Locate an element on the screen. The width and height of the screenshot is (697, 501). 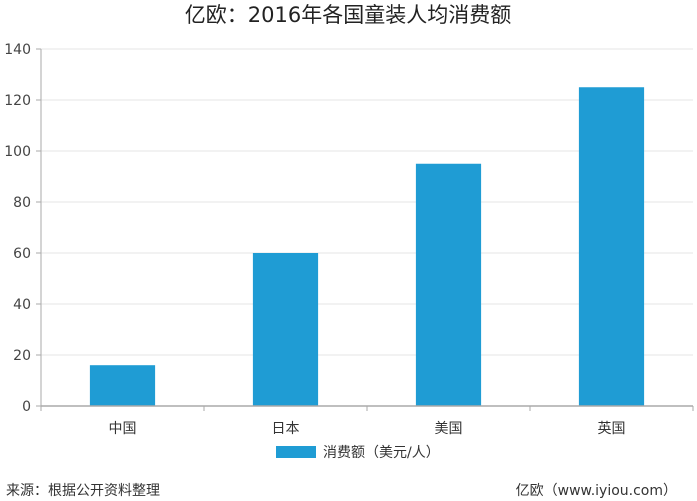
y-tick-label: 140 is located at coordinates (17, 50).